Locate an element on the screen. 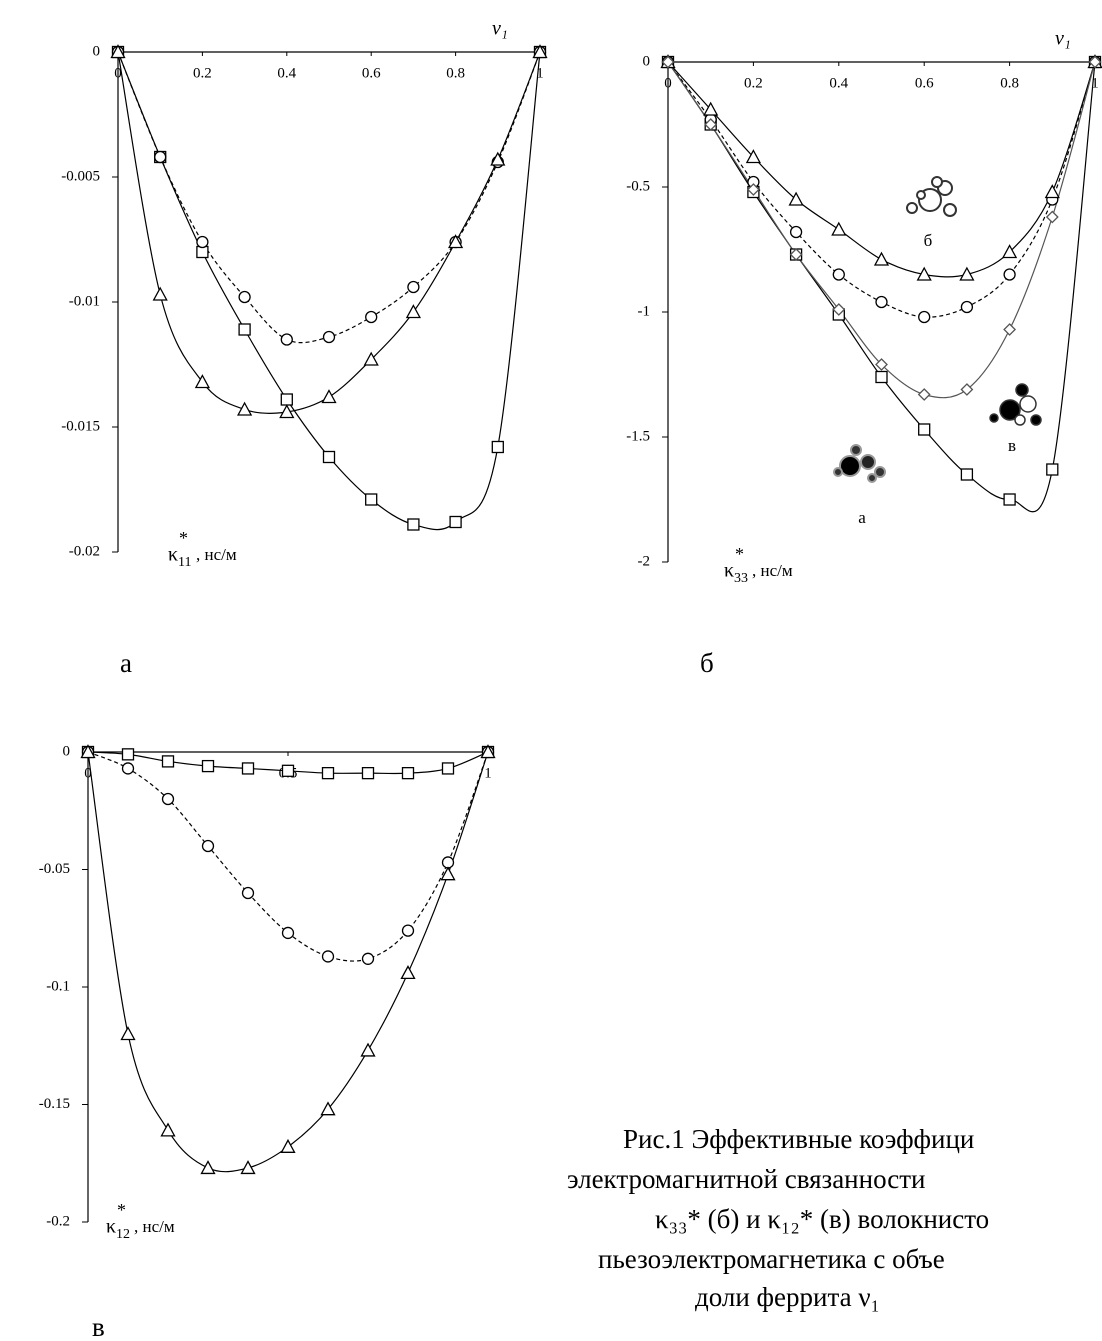  y-axis-label-sub: 12 is located at coordinates (123, 1234).